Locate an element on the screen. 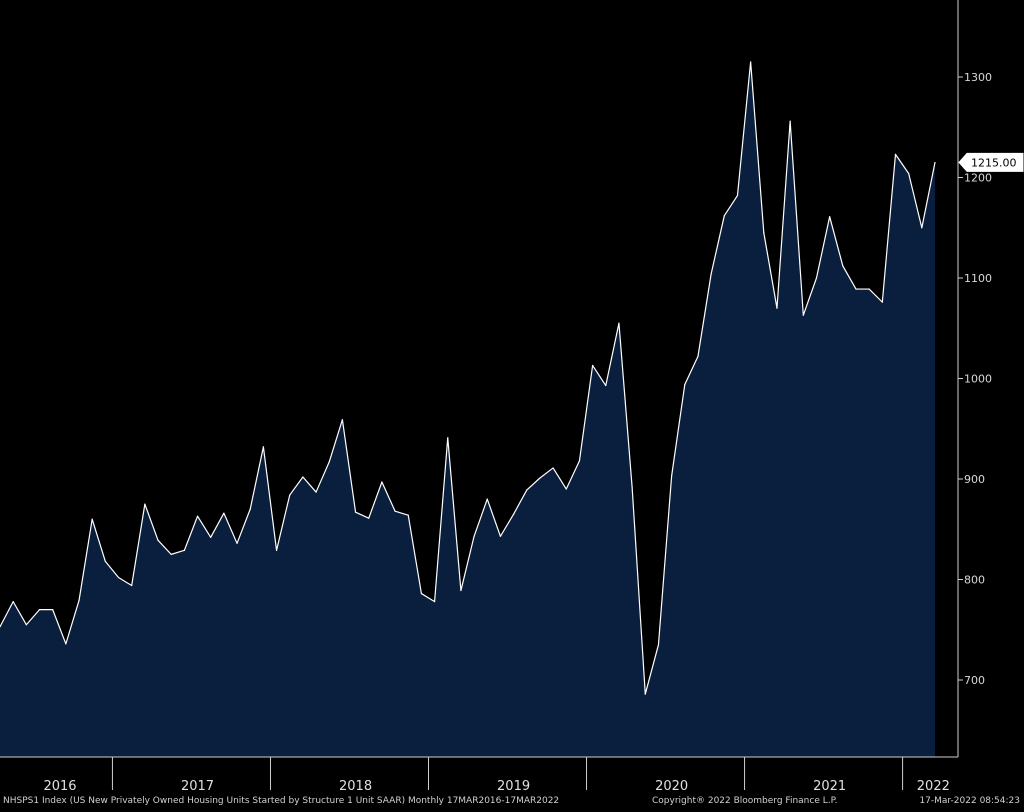 This screenshot has width=1024, height=812. y-tick-label: 800 is located at coordinates (974, 580).